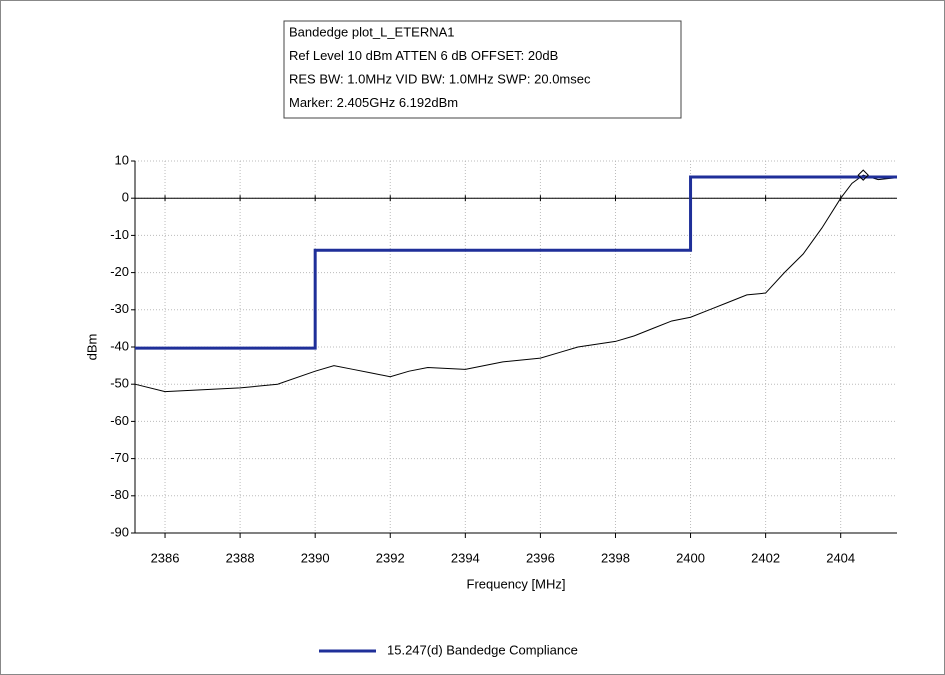  Describe the element at coordinates (119, 271) in the screenshot. I see `y-tick-label: -20` at that location.